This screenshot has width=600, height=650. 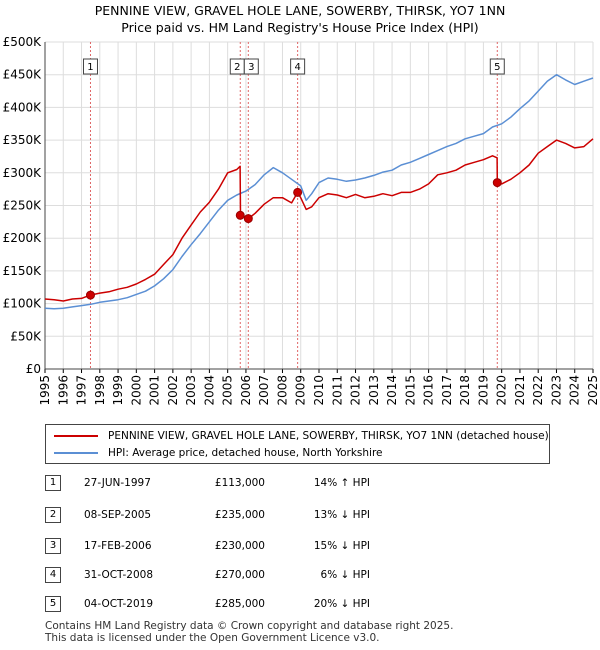 I want to click on x-tick-label: 1999, so click(x=118, y=390).